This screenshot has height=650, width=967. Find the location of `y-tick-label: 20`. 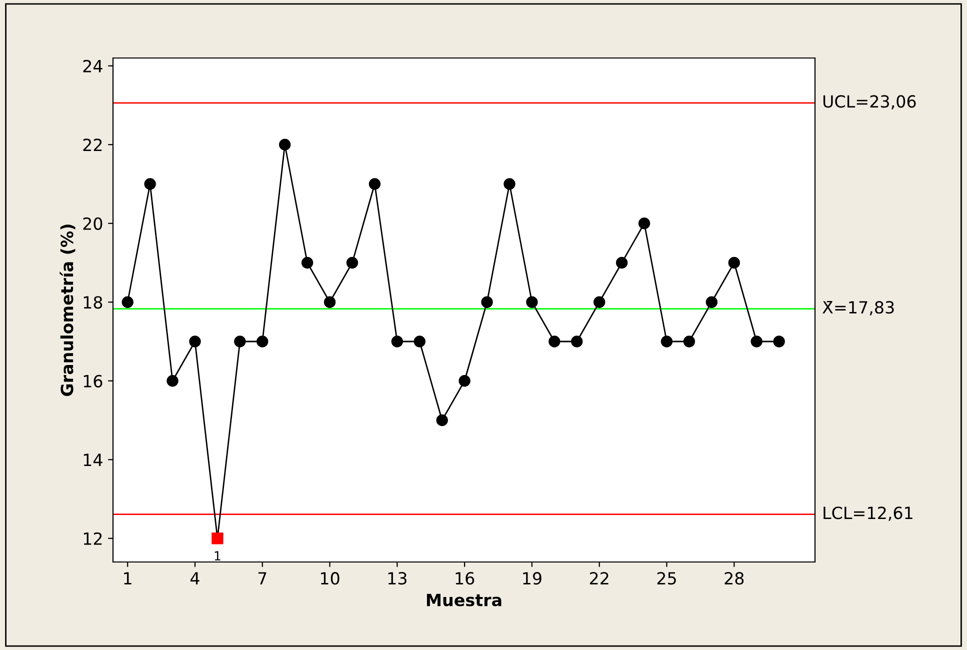

y-tick-label: 20 is located at coordinates (92, 223).